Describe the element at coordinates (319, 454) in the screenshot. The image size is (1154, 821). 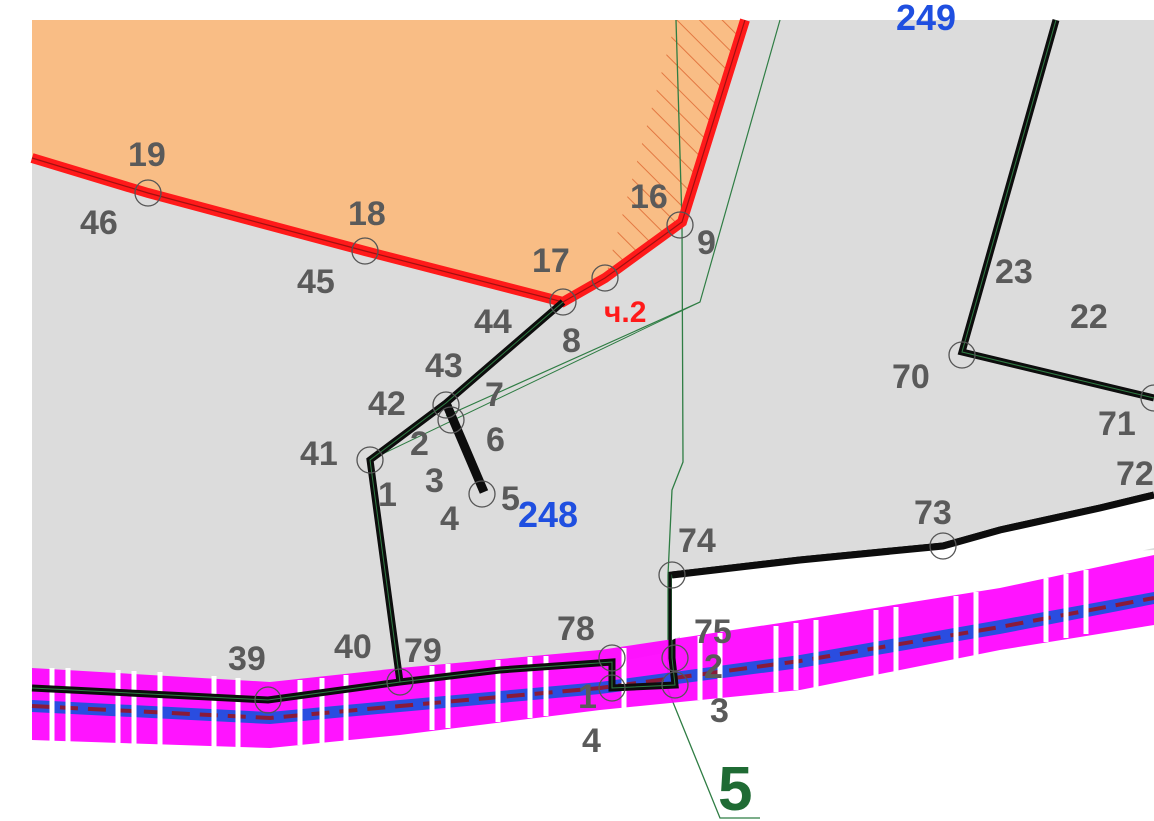
I see `point-label-41: 41` at that location.